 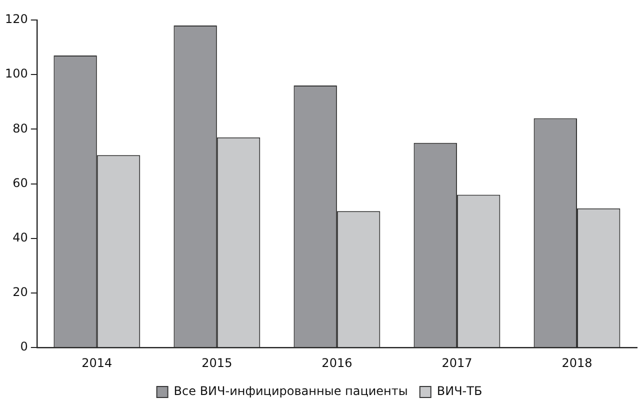 I want to click on legend-label: ВИЧ-ТБ, so click(x=459, y=391).